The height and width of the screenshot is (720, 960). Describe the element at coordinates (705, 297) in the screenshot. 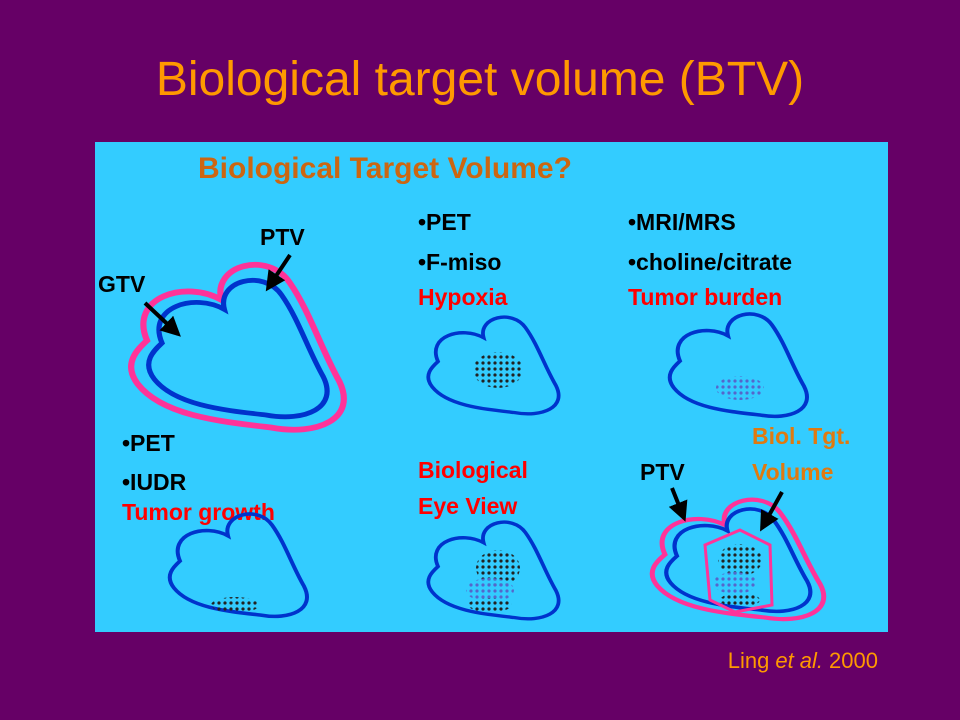

I see `caption: Tumor burden` at that location.